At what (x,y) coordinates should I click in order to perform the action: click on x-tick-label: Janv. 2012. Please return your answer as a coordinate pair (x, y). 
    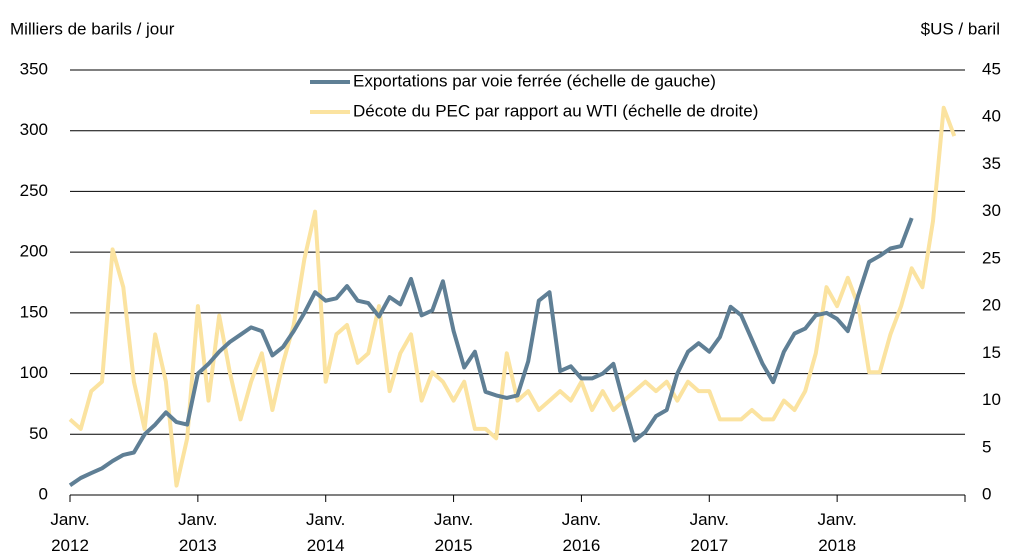
    Looking at the image, I should click on (70, 532).